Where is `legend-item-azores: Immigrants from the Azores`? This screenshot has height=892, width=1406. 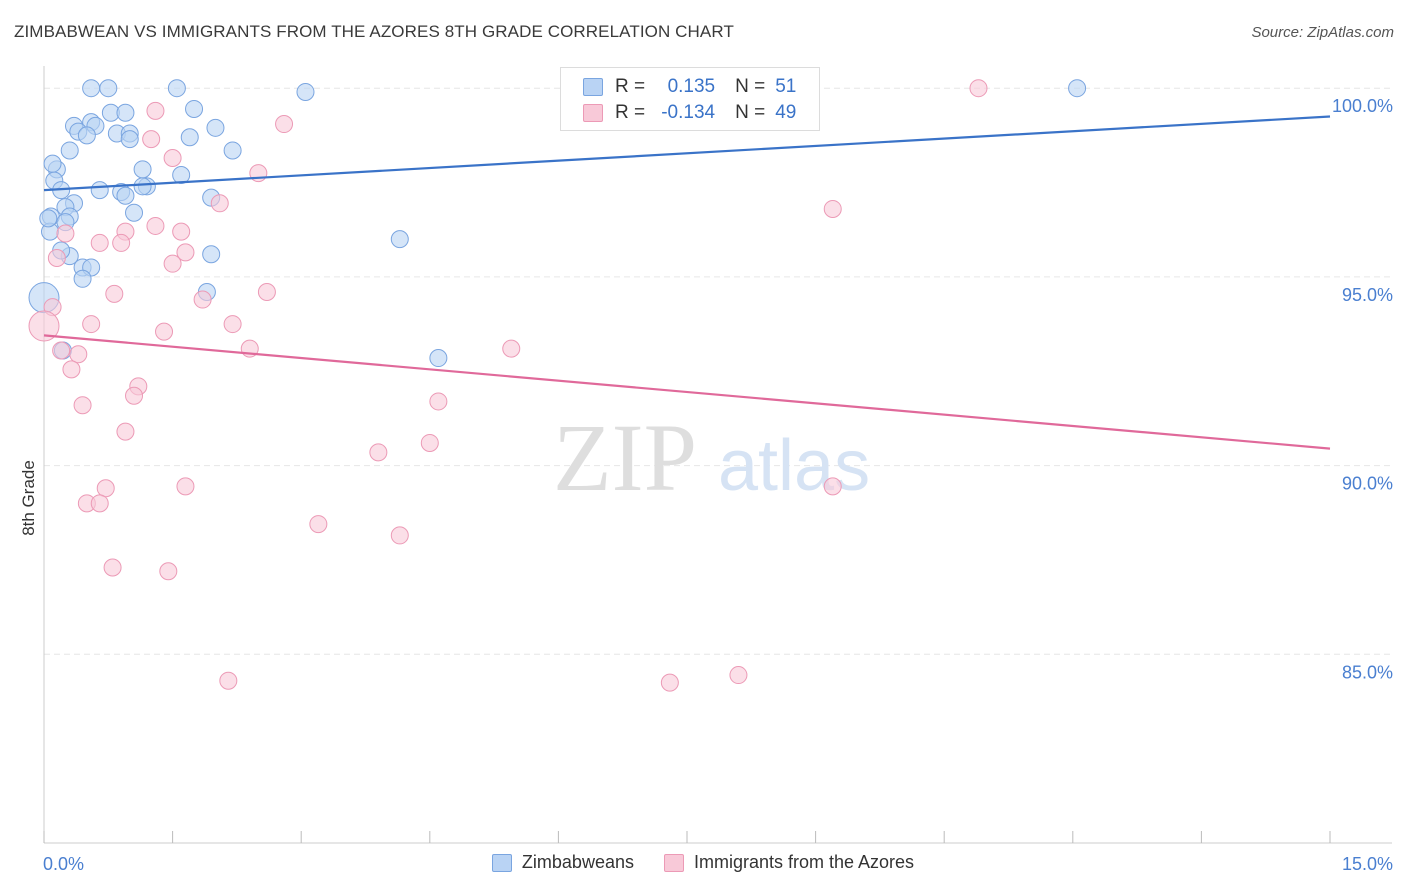
legend-item-azores: Immigrants from the Azores is located at coordinates (789, 862).